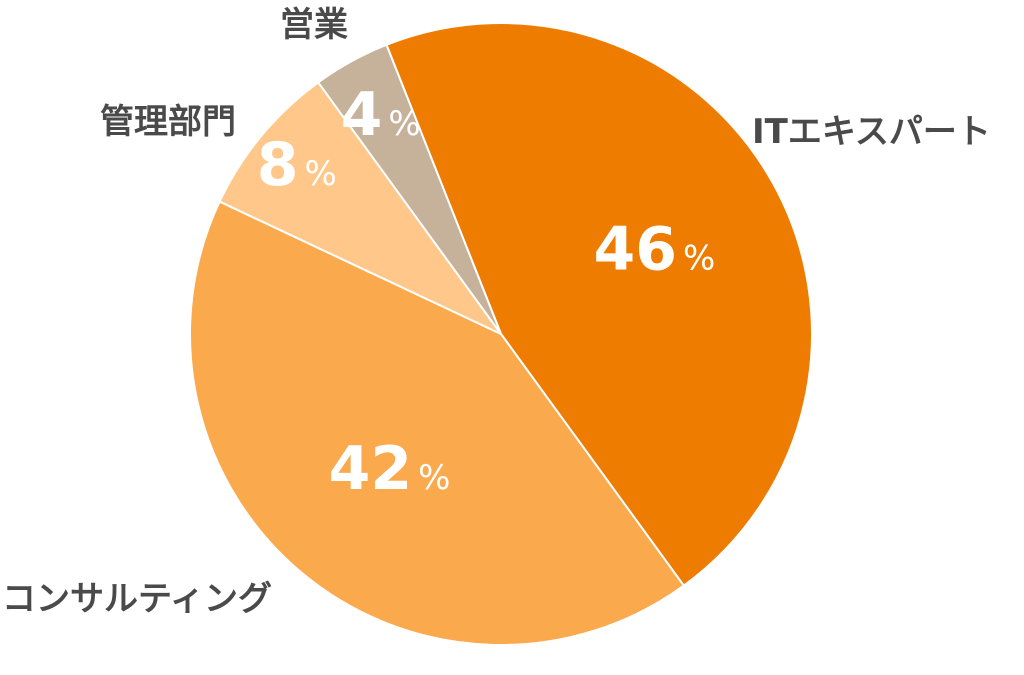 The image size is (1024, 675). What do you see at coordinates (635, 250) in the screenshot?
I see `slice-value-number: 46` at bounding box center [635, 250].